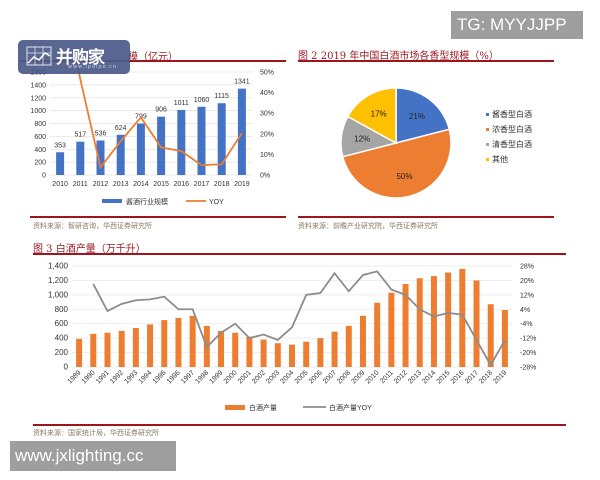 The image size is (600, 480). I want to click on y-tick-right: -12%, so click(528, 339).